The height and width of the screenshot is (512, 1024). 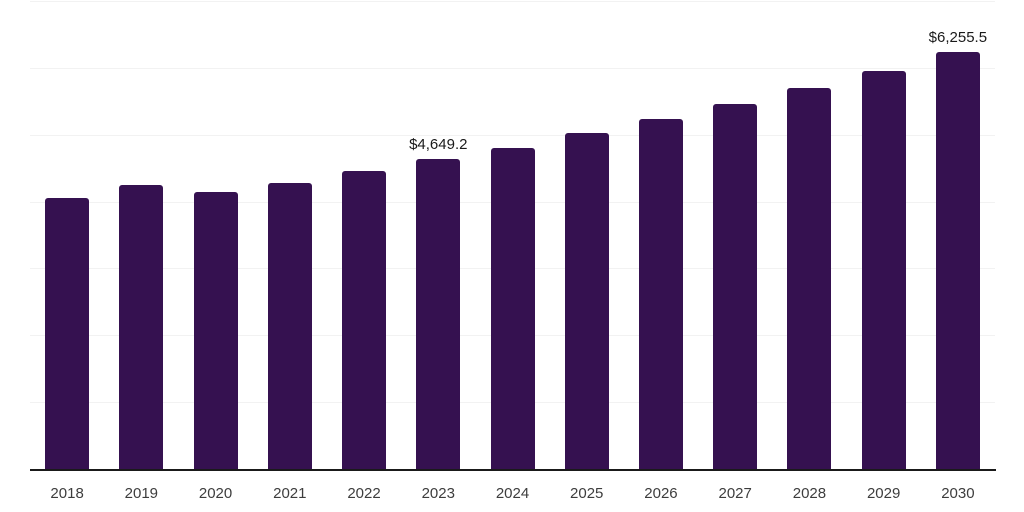 What do you see at coordinates (587, 493) in the screenshot?
I see `x-tick-label-2025: 2025` at bounding box center [587, 493].